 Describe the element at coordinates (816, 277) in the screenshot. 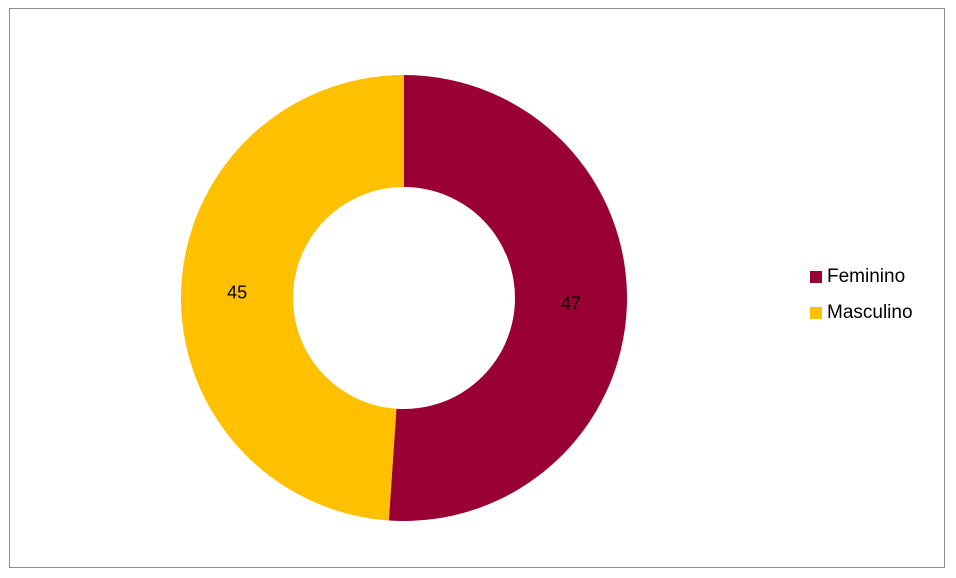

I see `legend-swatch-feminino` at that location.